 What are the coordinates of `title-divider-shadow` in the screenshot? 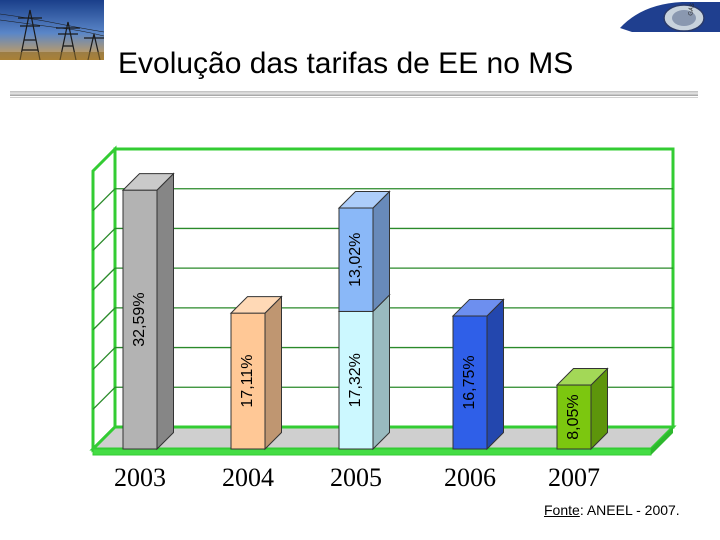 It's located at (354, 97).